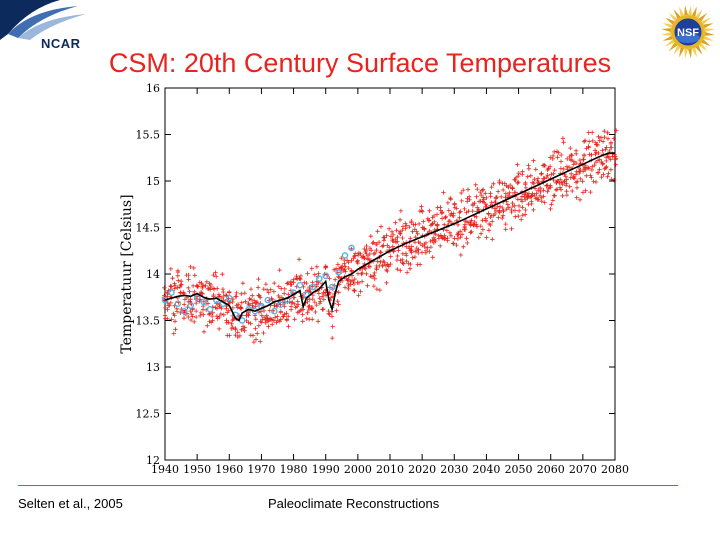  I want to click on nsf-wordmark: NSF, so click(688, 33).